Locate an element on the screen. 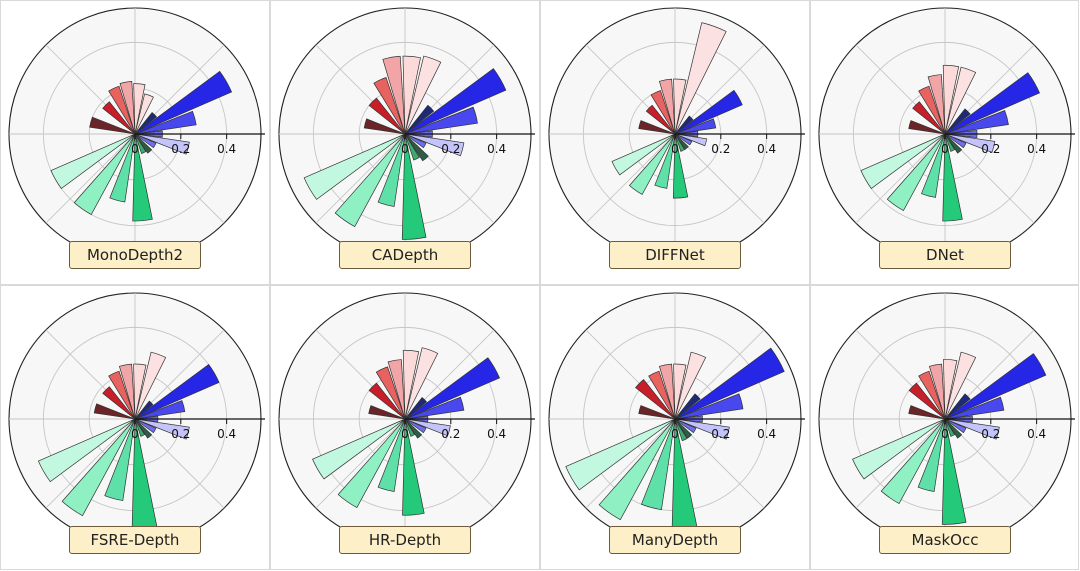 This screenshot has height=571, width=1080. chart-panel: 0 0.2 0.4 FSRE-Depth is located at coordinates (135, 427).